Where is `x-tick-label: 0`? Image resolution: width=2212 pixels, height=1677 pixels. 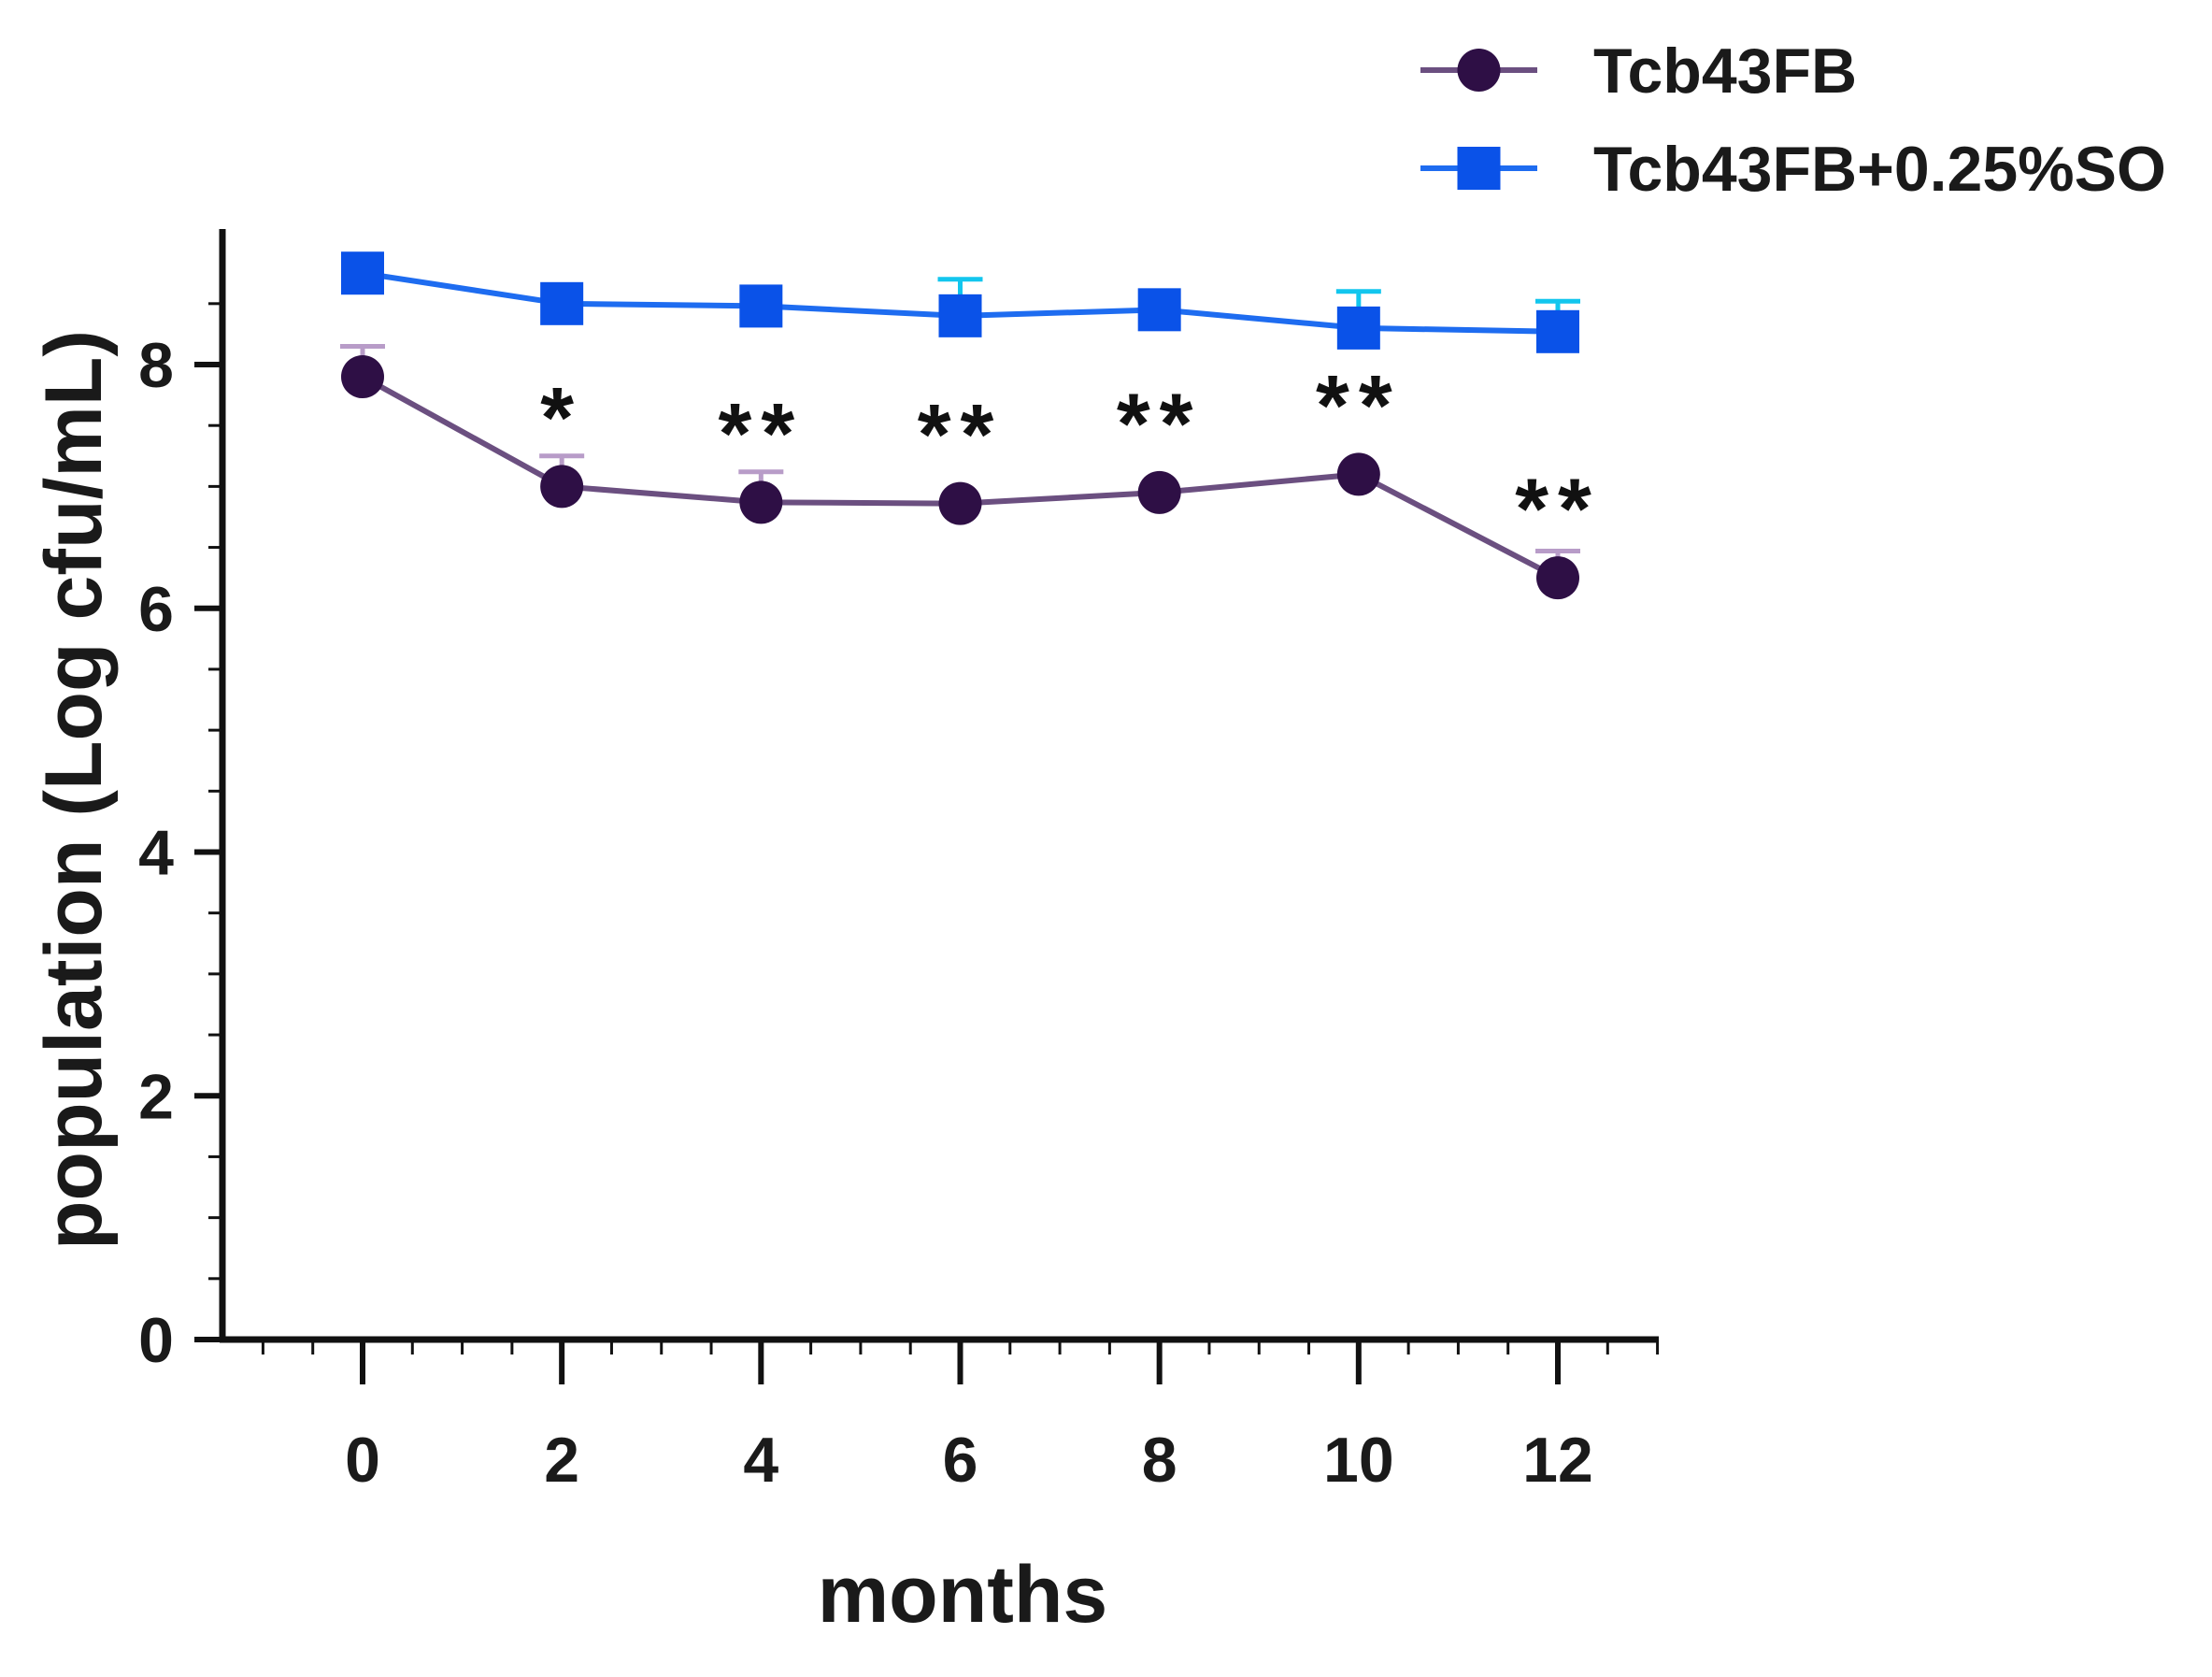
x-tick-label: 0 is located at coordinates (362, 1460).